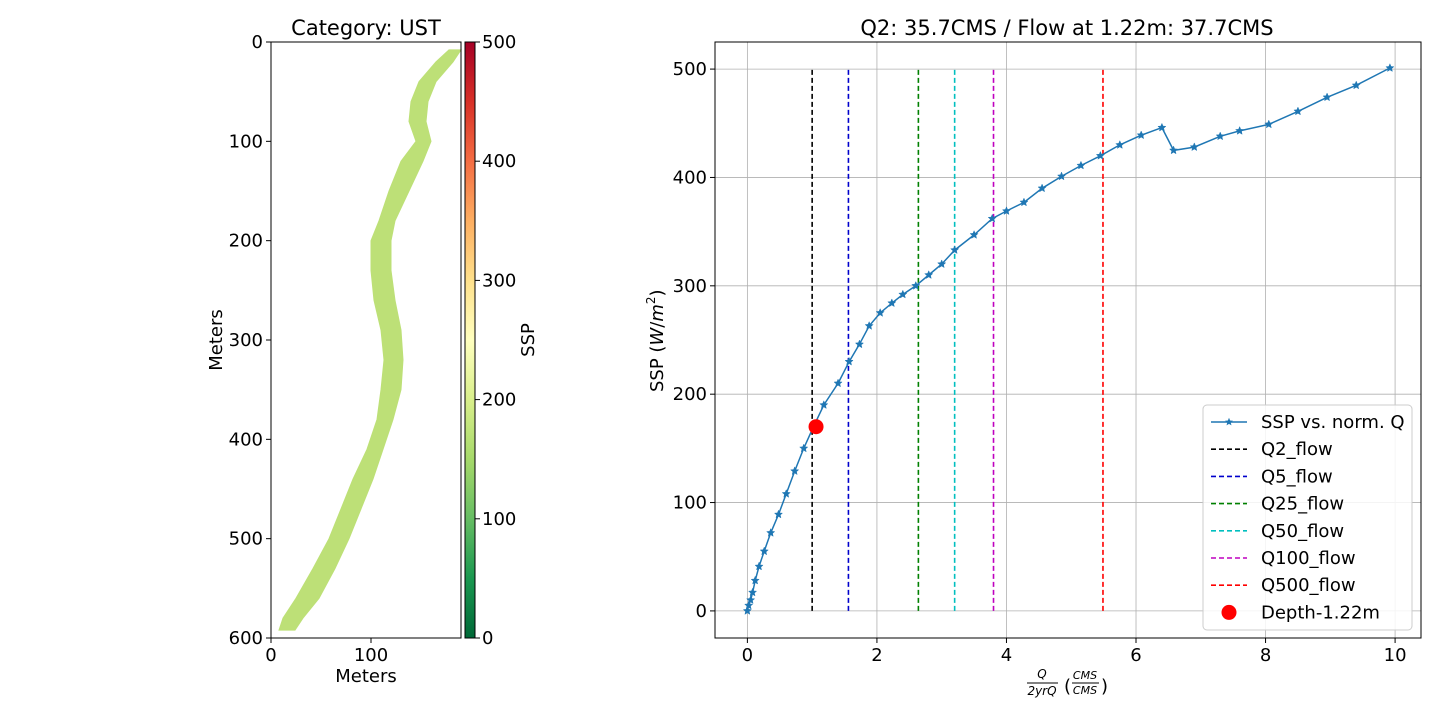  What do you see at coordinates (499, 400) in the screenshot?
I see `colorbar-tick-label: 200` at bounding box center [499, 400].